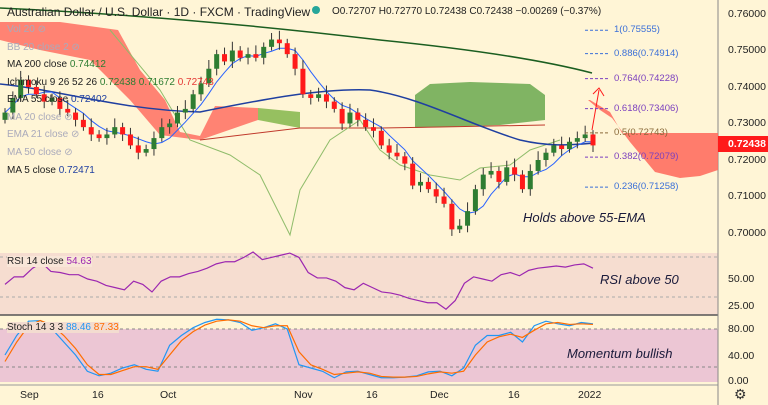 This screenshot has height=405, width=768. Describe the element at coordinates (299, 348) in the screenshot. I see `stoch-d-line` at that location.